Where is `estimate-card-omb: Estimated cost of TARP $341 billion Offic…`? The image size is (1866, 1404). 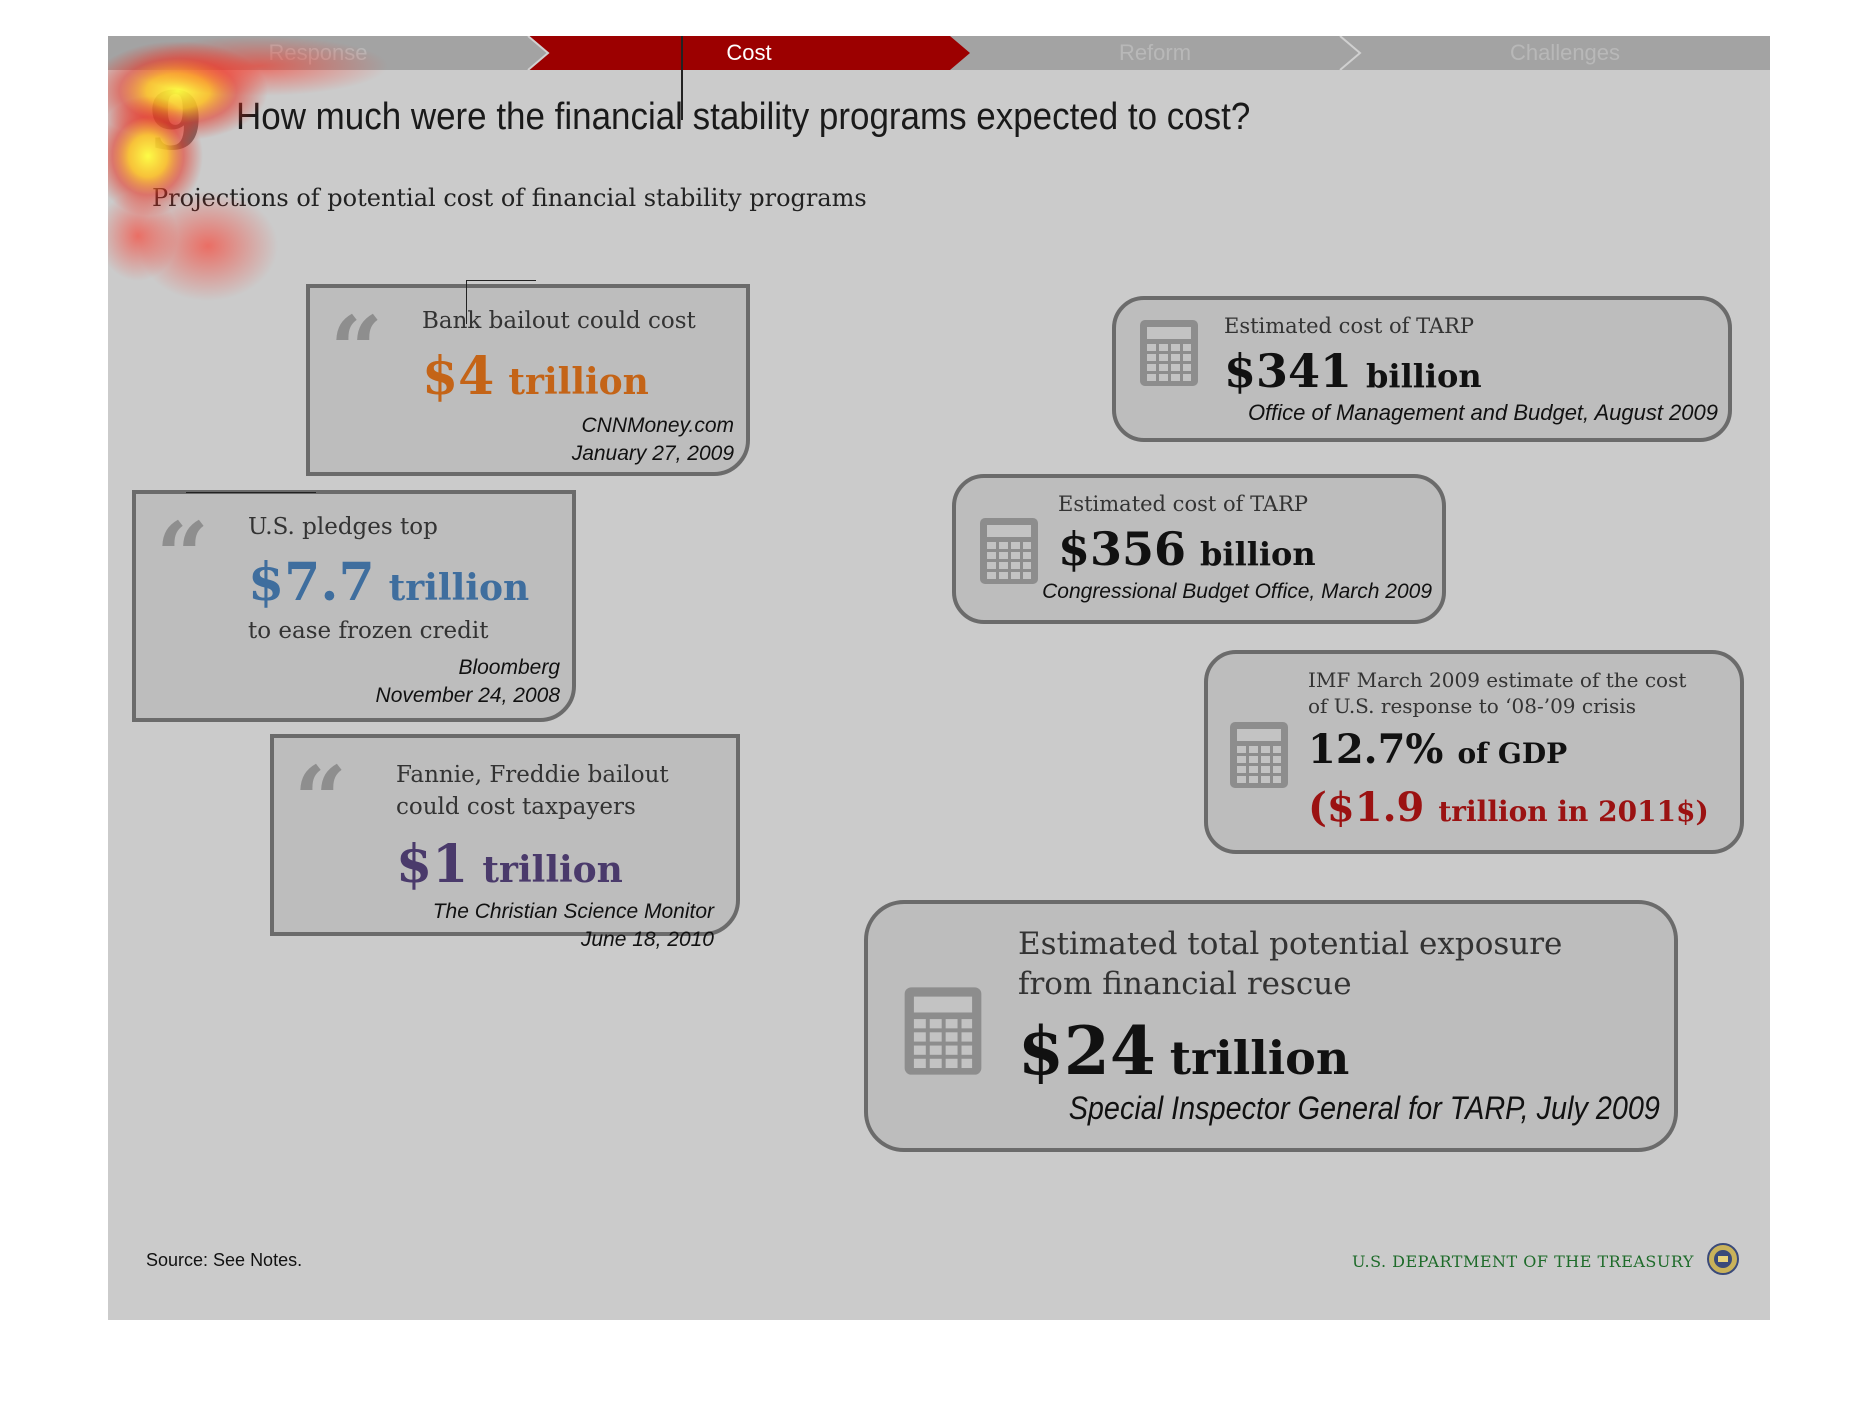
estimate-card-omb: Estimated cost of TARP $341 billion Offic… is located at coordinates (1422, 369).